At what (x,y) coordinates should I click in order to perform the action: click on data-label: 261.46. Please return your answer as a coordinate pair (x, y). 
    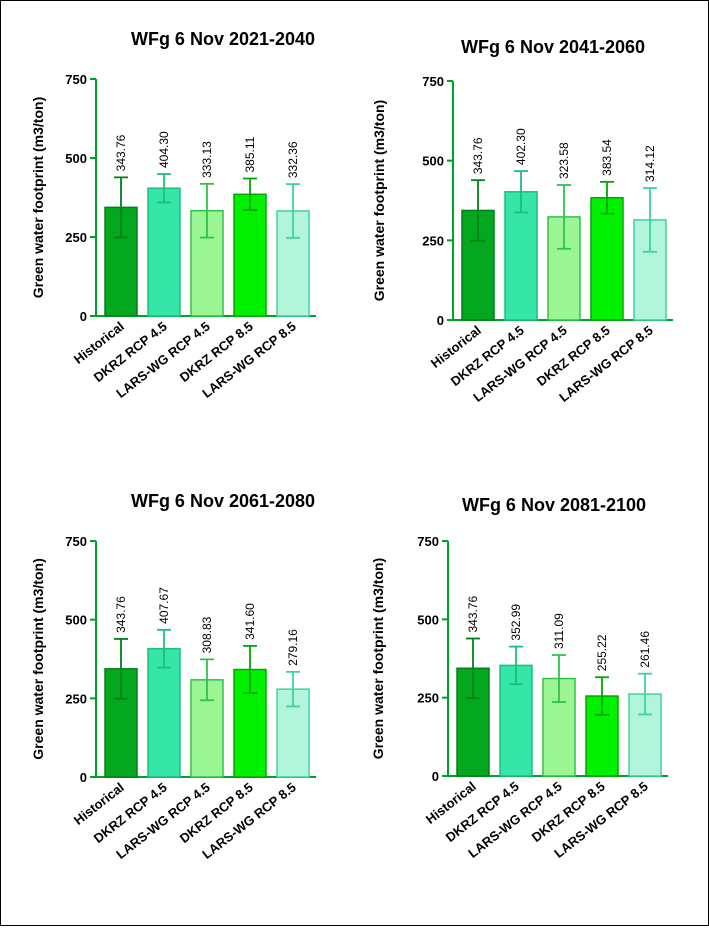
    Looking at the image, I should click on (645, 649).